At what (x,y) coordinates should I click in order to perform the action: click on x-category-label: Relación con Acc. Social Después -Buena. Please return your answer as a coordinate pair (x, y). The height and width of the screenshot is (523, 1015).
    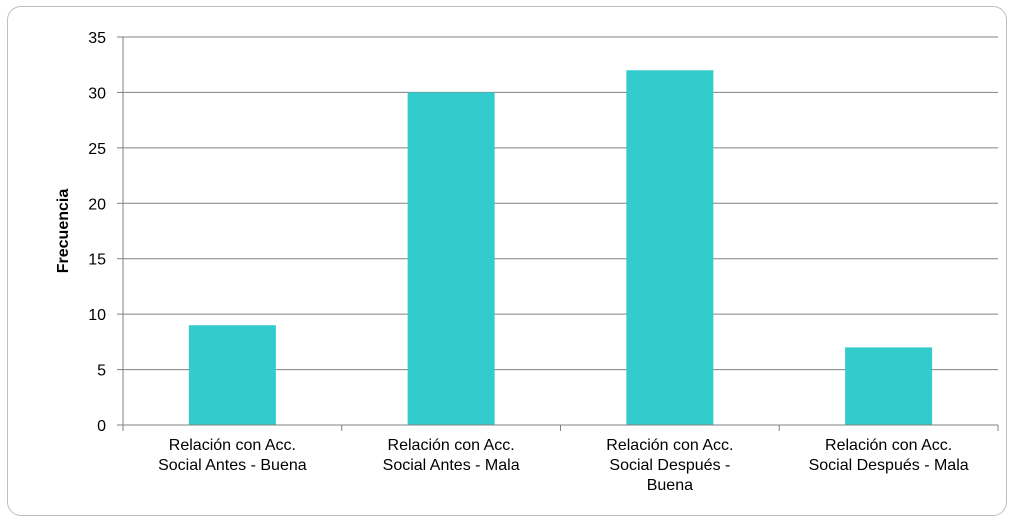
    Looking at the image, I should click on (669, 465).